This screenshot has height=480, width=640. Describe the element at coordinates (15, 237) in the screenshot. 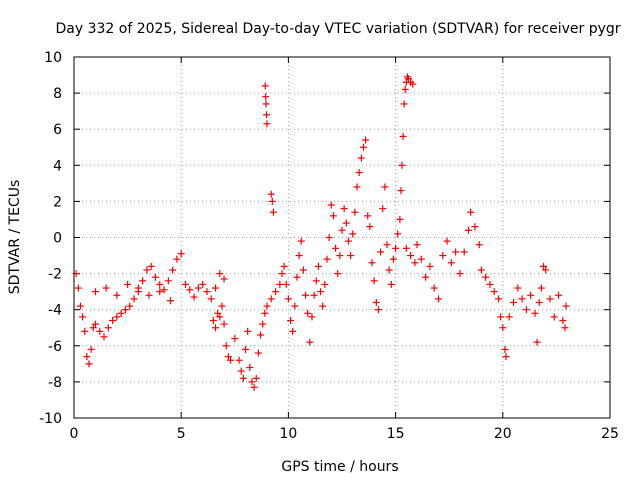

I see `y-axis-label: SDTVAR / TECUs` at that location.